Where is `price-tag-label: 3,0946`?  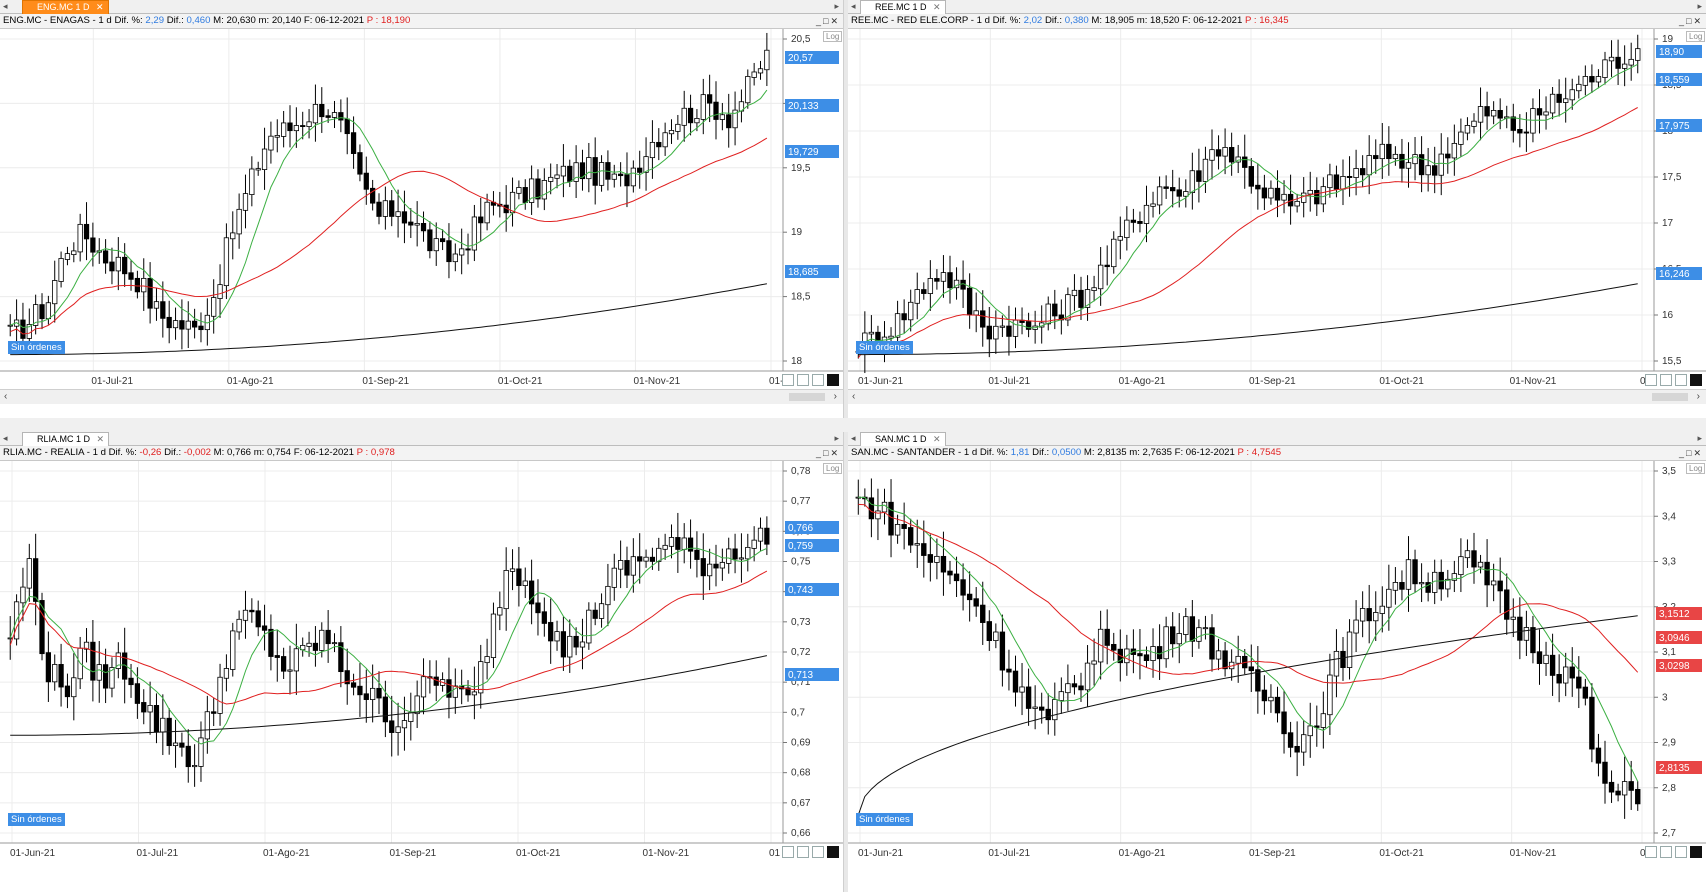
price-tag-label: 3,0946 is located at coordinates (1674, 638).